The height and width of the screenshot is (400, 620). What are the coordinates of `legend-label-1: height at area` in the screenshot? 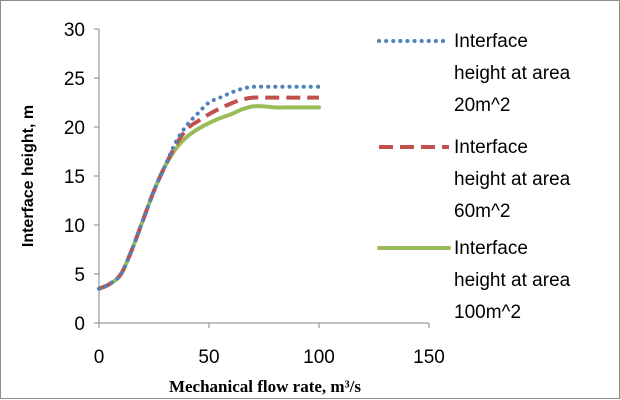 It's located at (512, 179).